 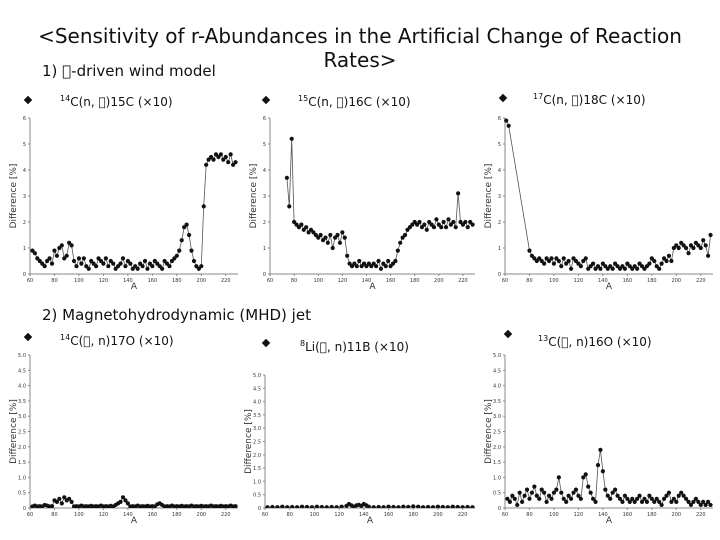 I want to click on y-tick-label: 4.5, so click(x=257, y=389).